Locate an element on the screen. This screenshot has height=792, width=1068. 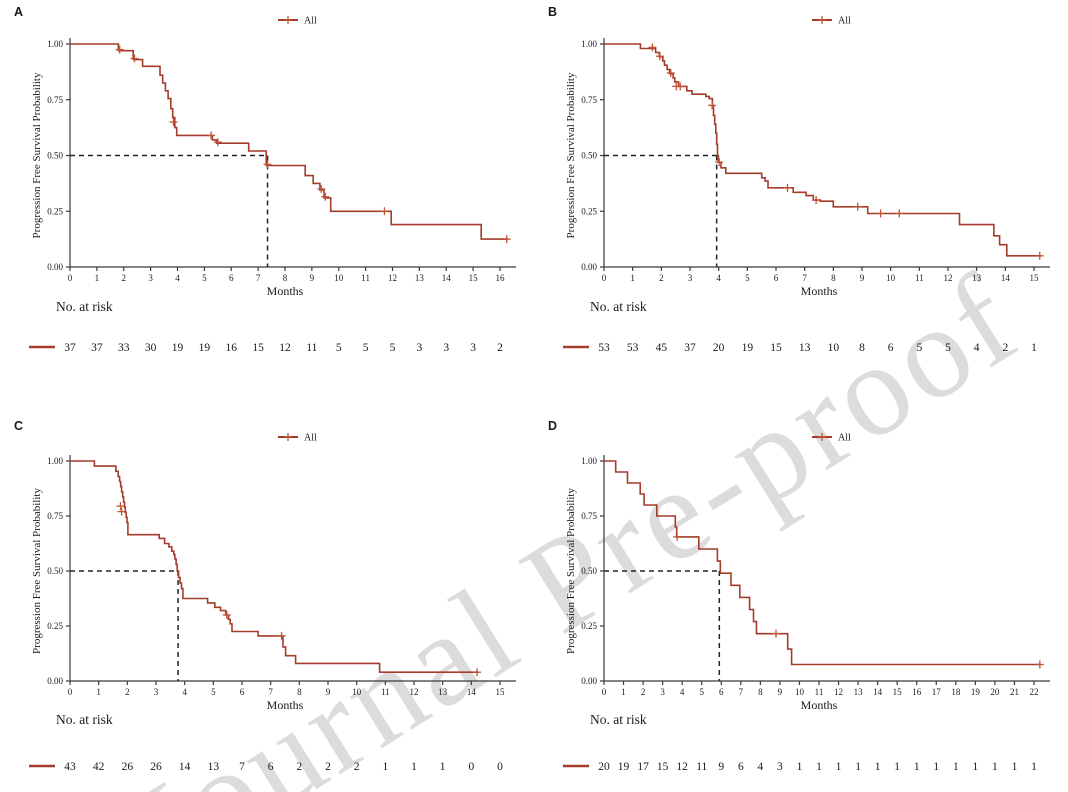
legend: All is located at coordinates (831, 21).